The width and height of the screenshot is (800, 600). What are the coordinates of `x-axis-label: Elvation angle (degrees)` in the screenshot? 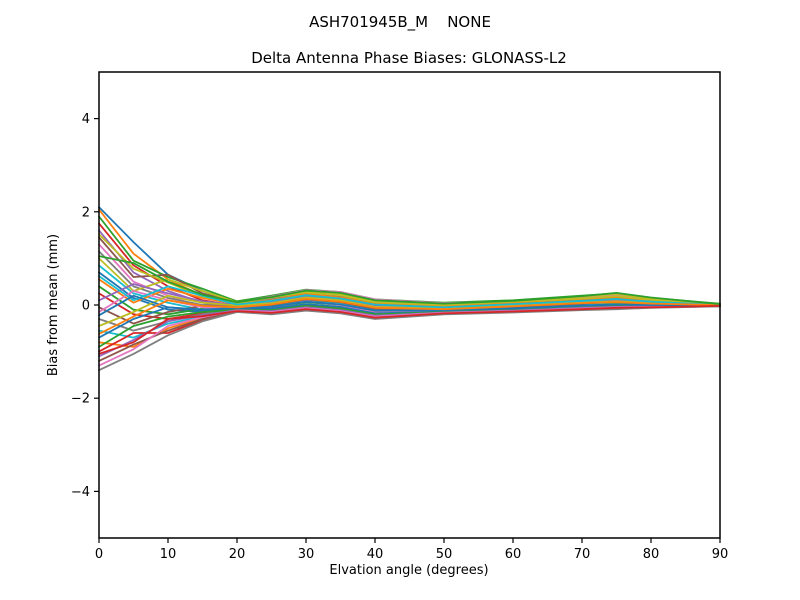 It's located at (408, 570).